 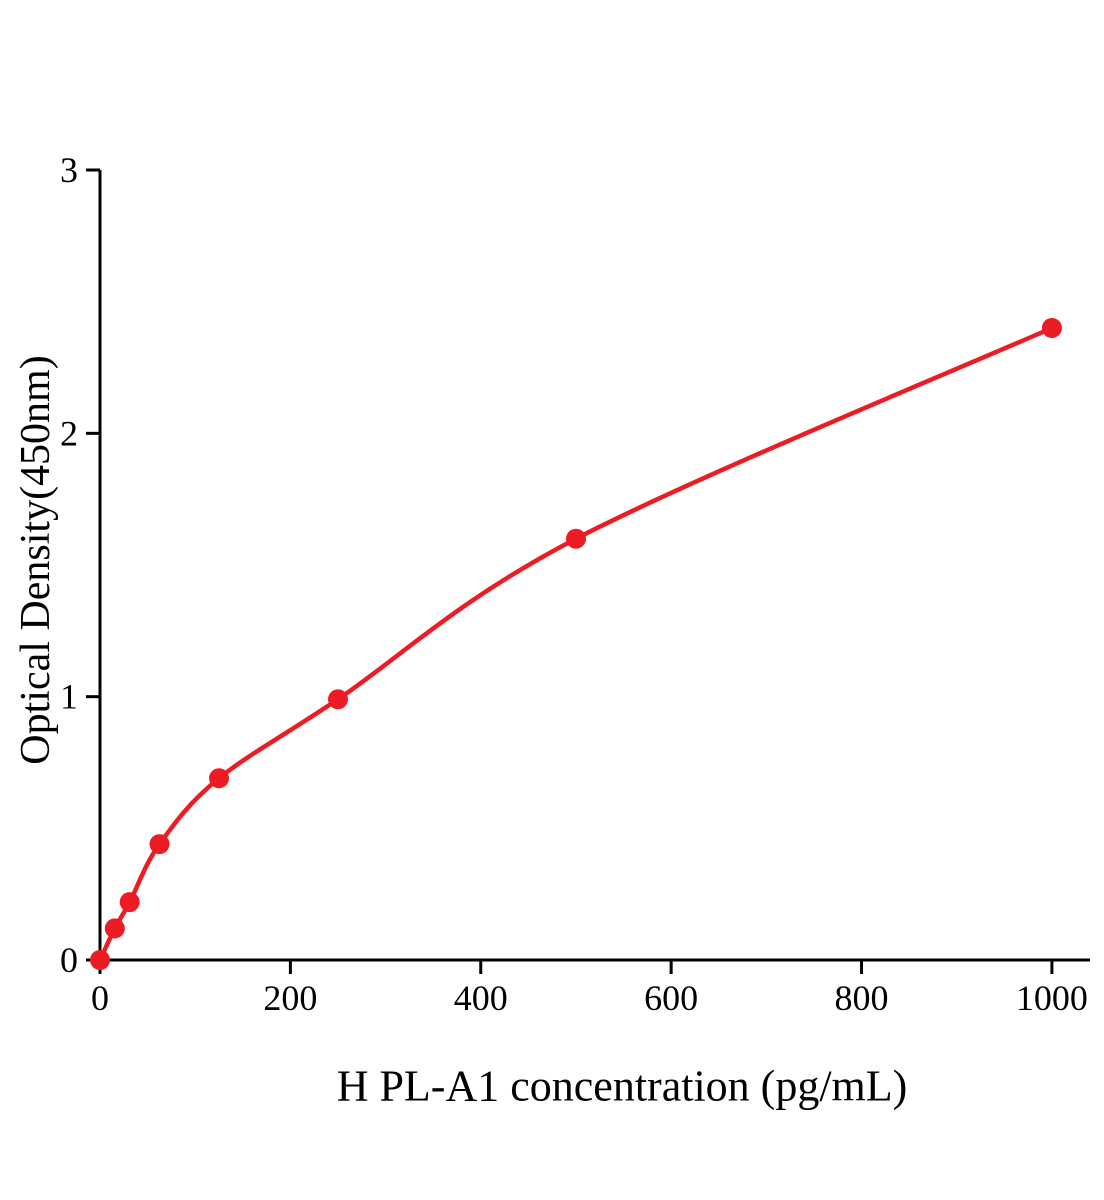 What do you see at coordinates (69, 960) in the screenshot?
I see `y-tick-label: 0` at bounding box center [69, 960].